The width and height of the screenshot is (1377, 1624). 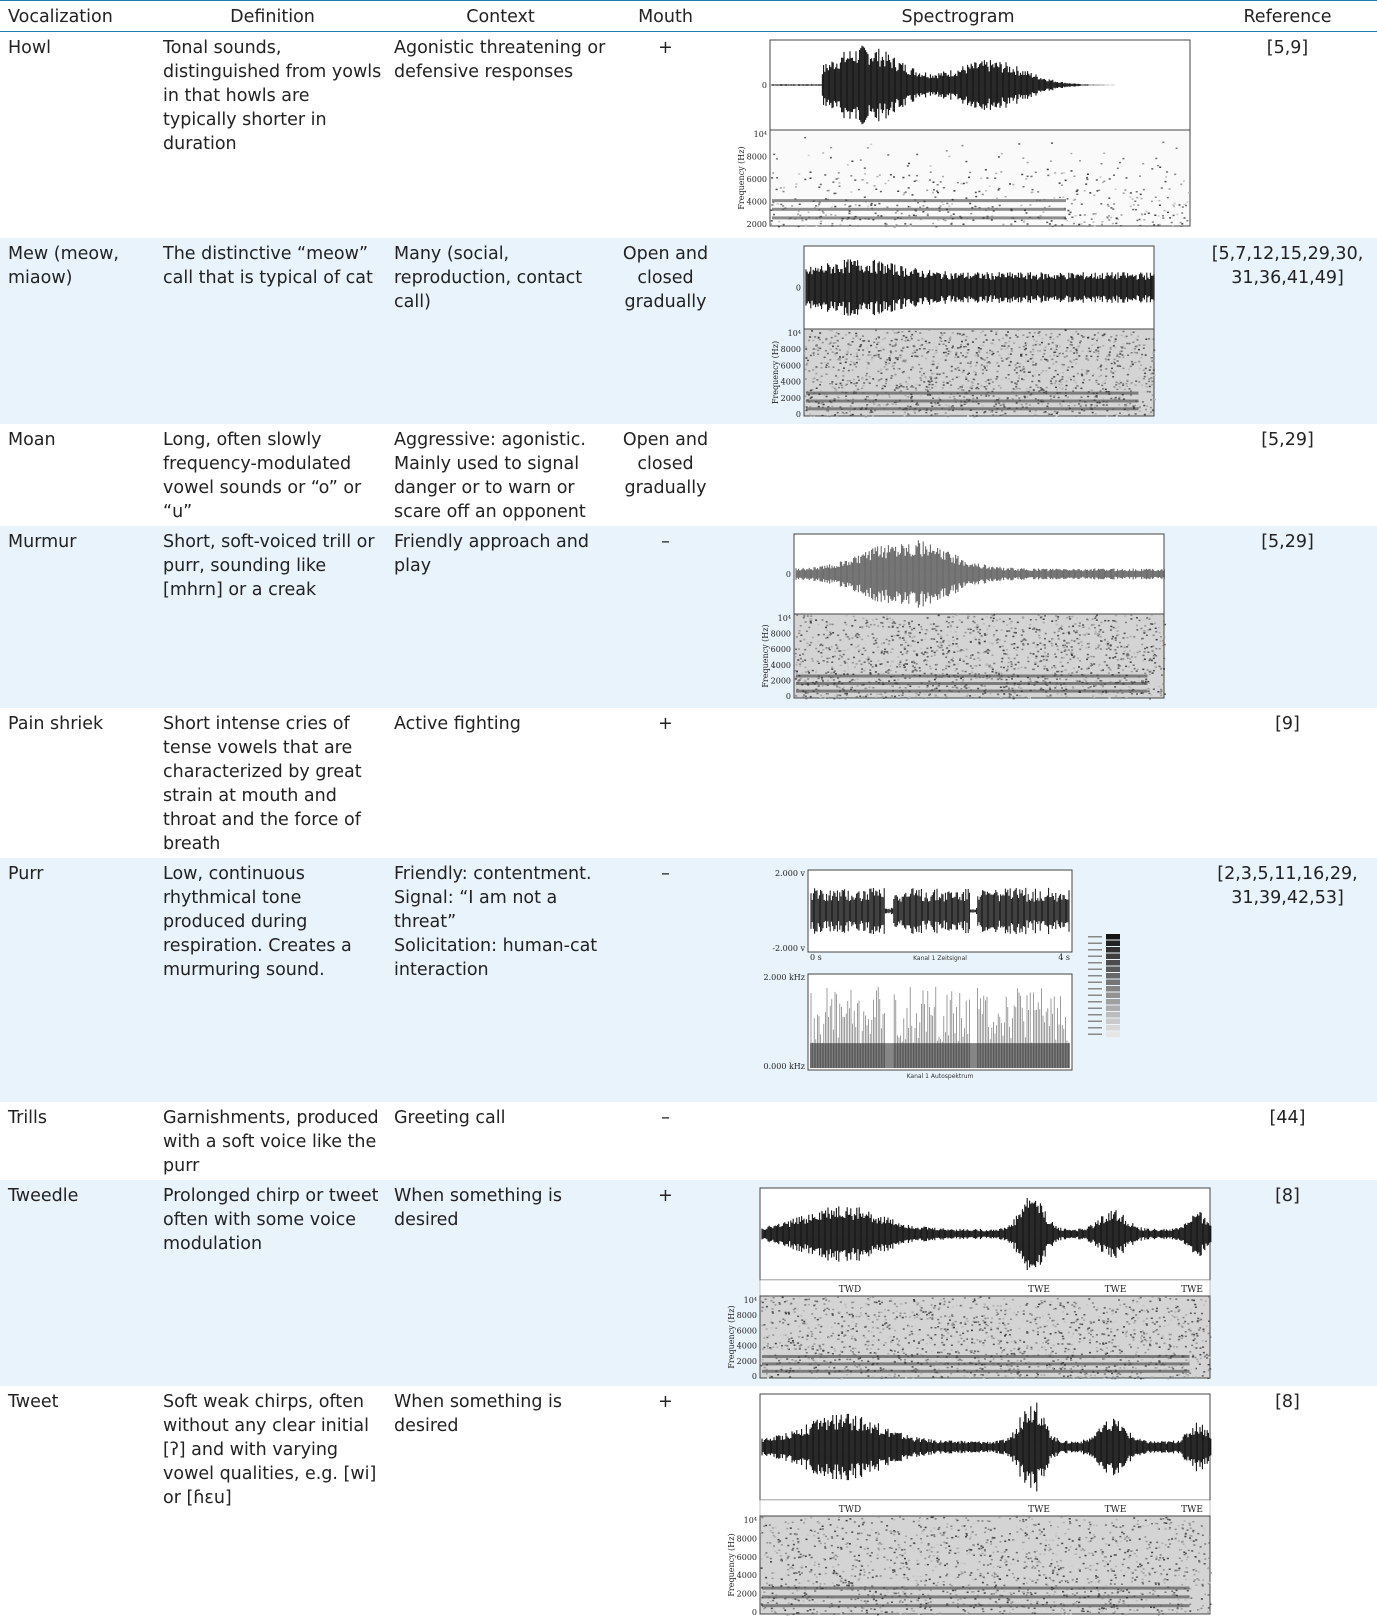 What do you see at coordinates (940, 958) in the screenshot?
I see `panel-caption: Kanal 1 Zeitsignal` at bounding box center [940, 958].